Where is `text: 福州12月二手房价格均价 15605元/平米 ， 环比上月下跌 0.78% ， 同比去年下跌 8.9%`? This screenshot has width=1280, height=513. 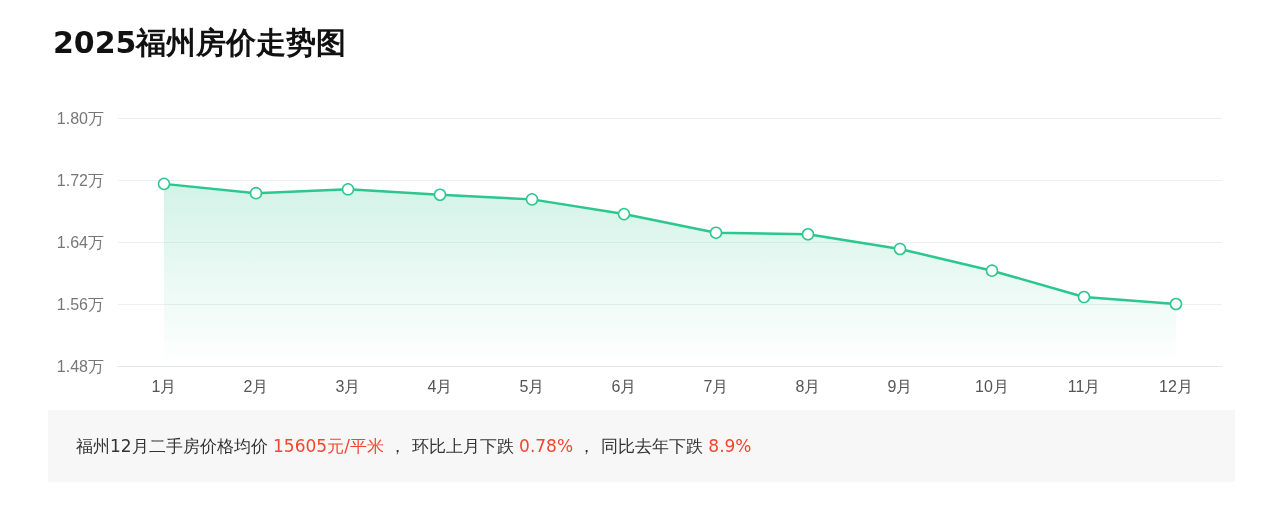
text: 福州12月二手房价格均价 15605元/平米 ， 环比上月下跌 0.78% ， 同比去年下跌 8.9% is located at coordinates (641, 446).